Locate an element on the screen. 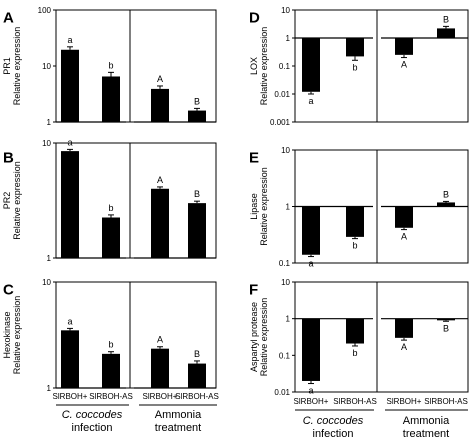 Image resolution: width=474 pixels, height=446 pixels. panel-letter-f: F is located at coordinates (253, 289).